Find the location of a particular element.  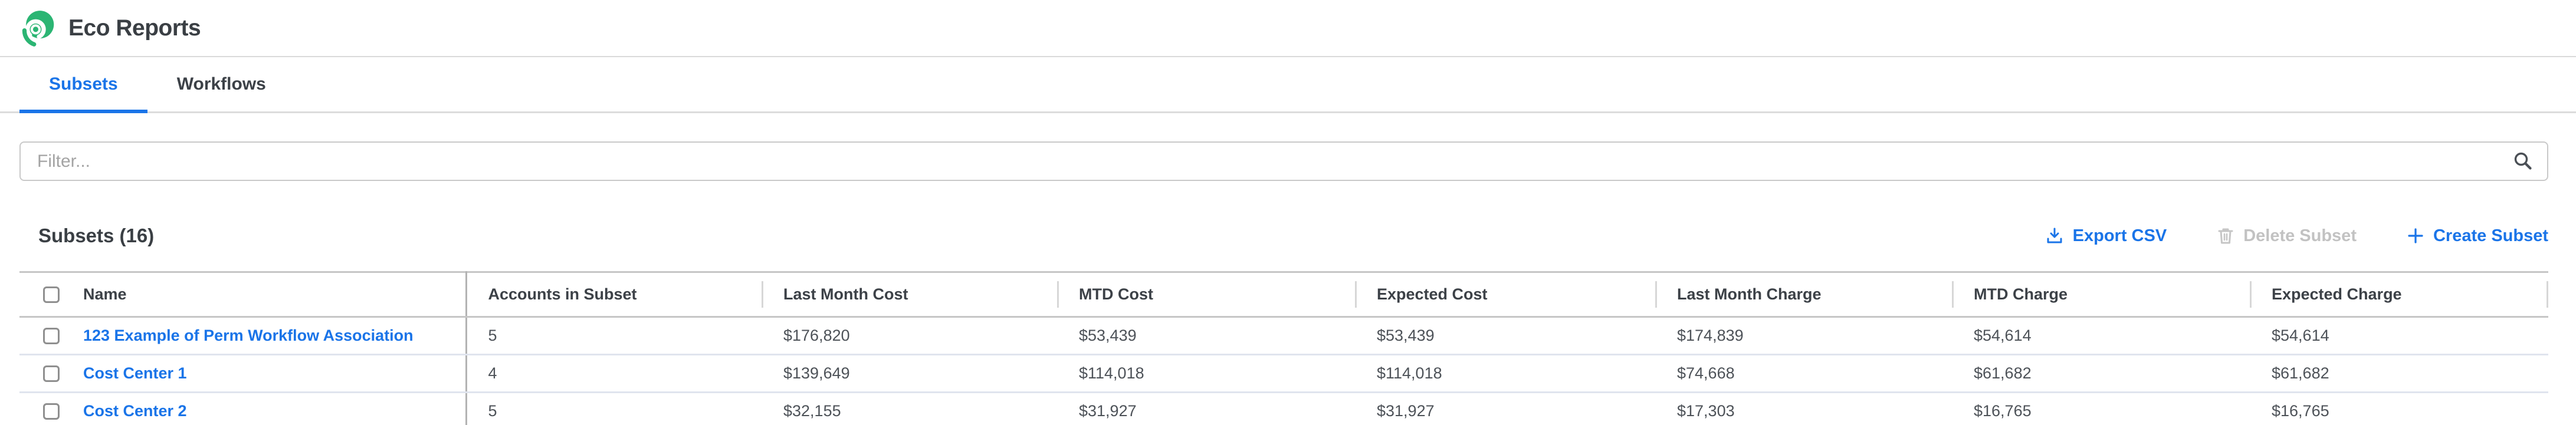

tabbar: Subsets Workflows is located at coordinates (1288, 85).